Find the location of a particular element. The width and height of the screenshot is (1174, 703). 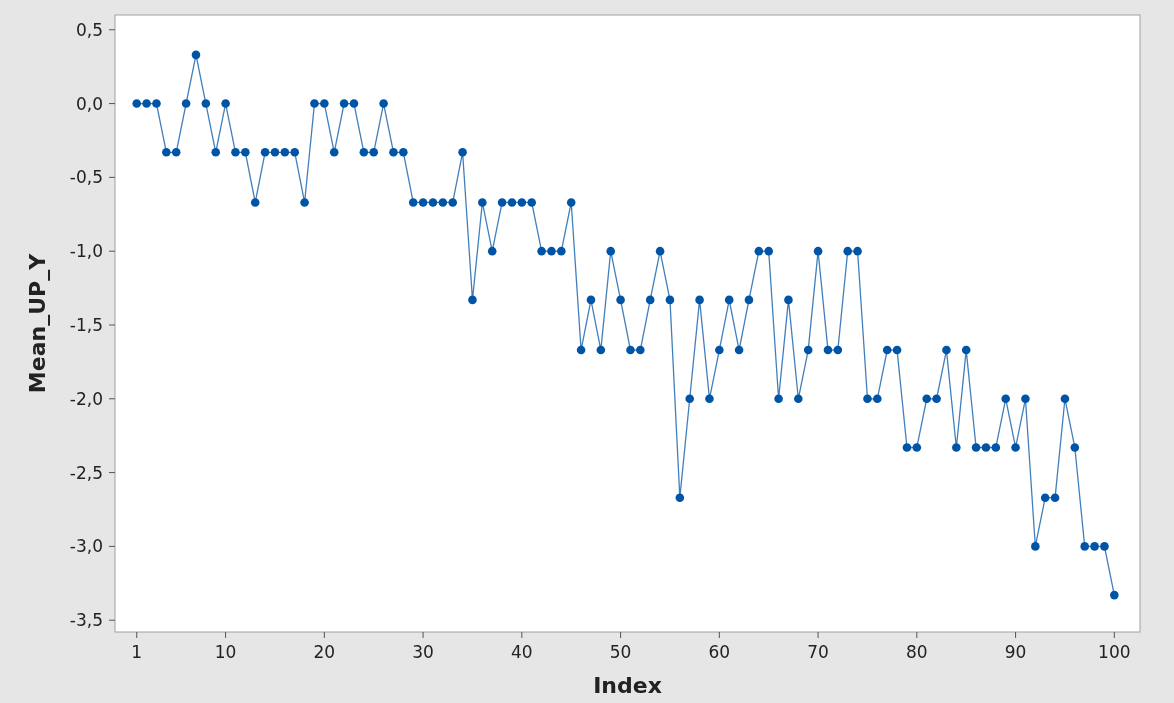

y-tick-label: -1,0 is located at coordinates (86, 251).